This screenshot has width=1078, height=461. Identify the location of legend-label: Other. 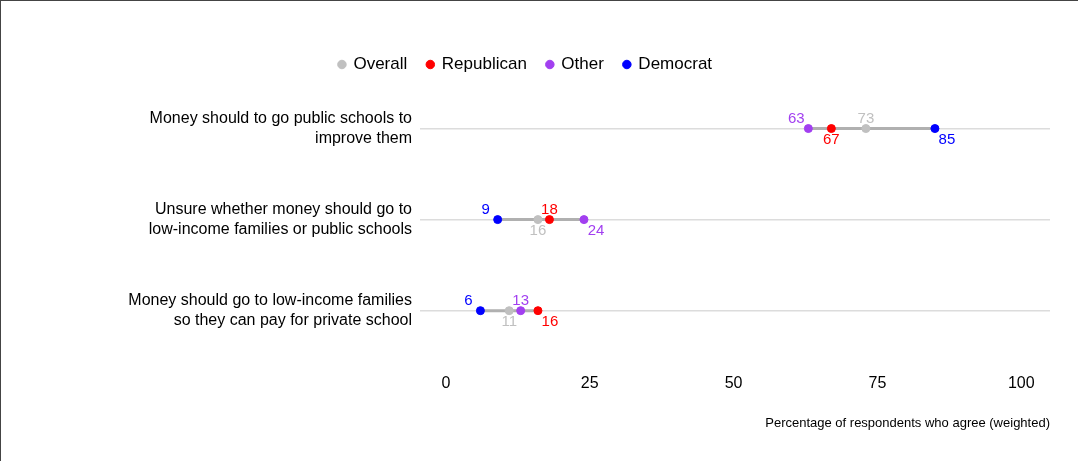
(583, 64).